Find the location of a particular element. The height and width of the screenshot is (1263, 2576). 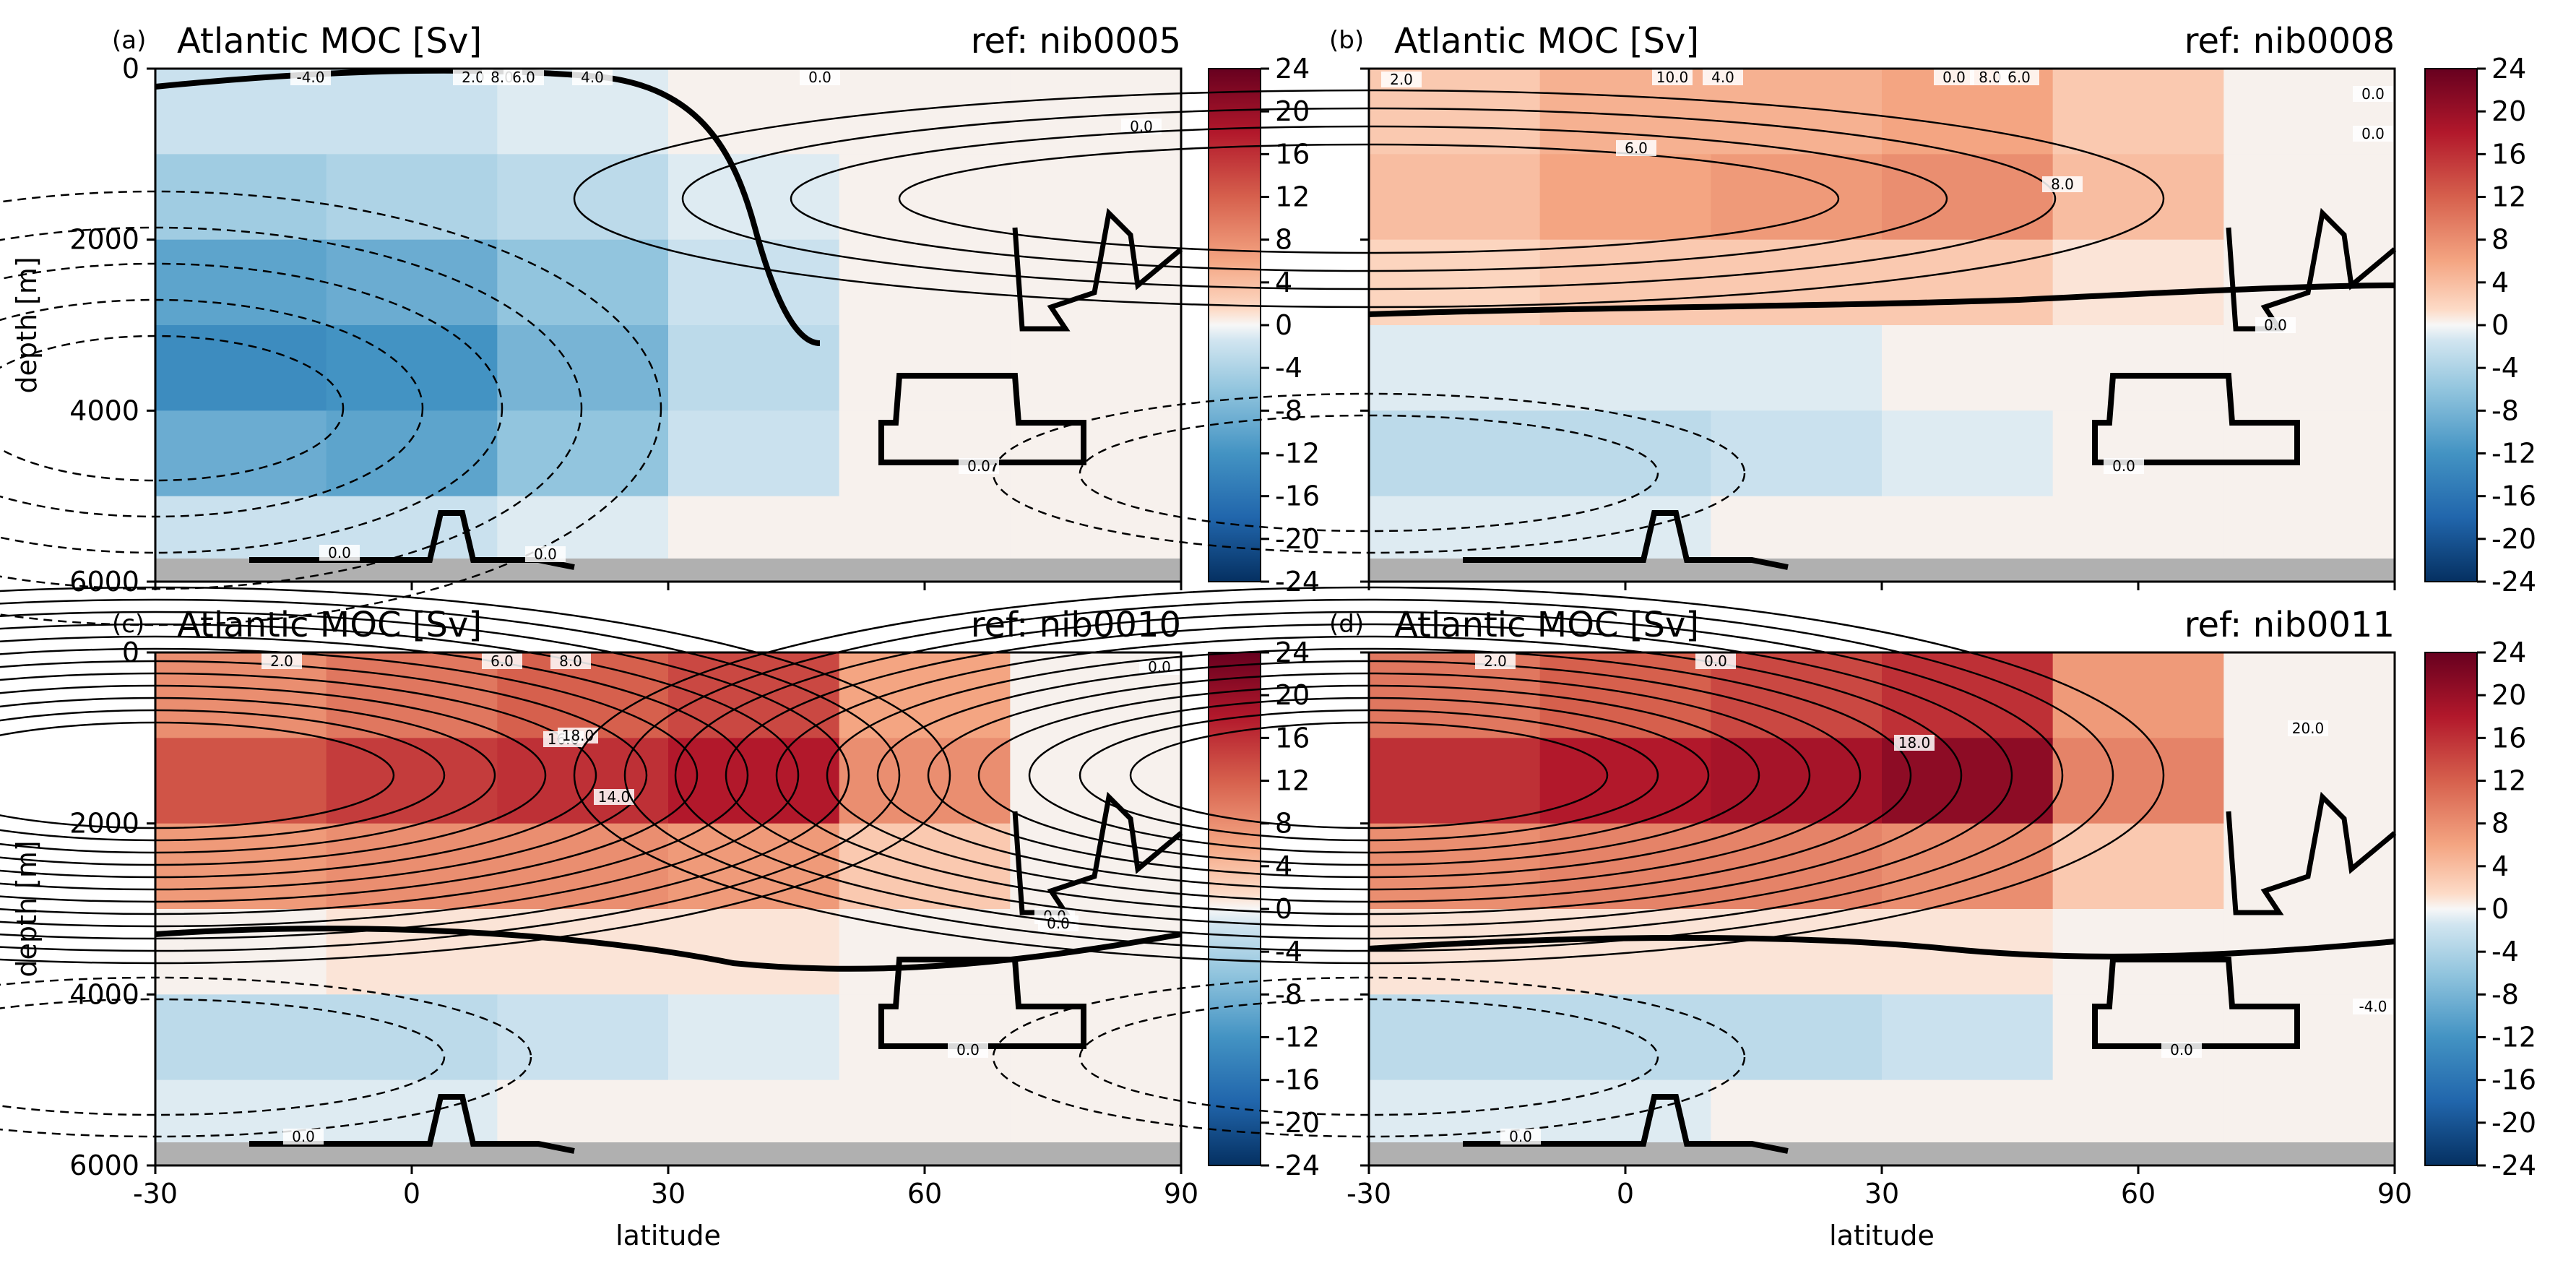

contour-label: 10.0 is located at coordinates (1672, 77).